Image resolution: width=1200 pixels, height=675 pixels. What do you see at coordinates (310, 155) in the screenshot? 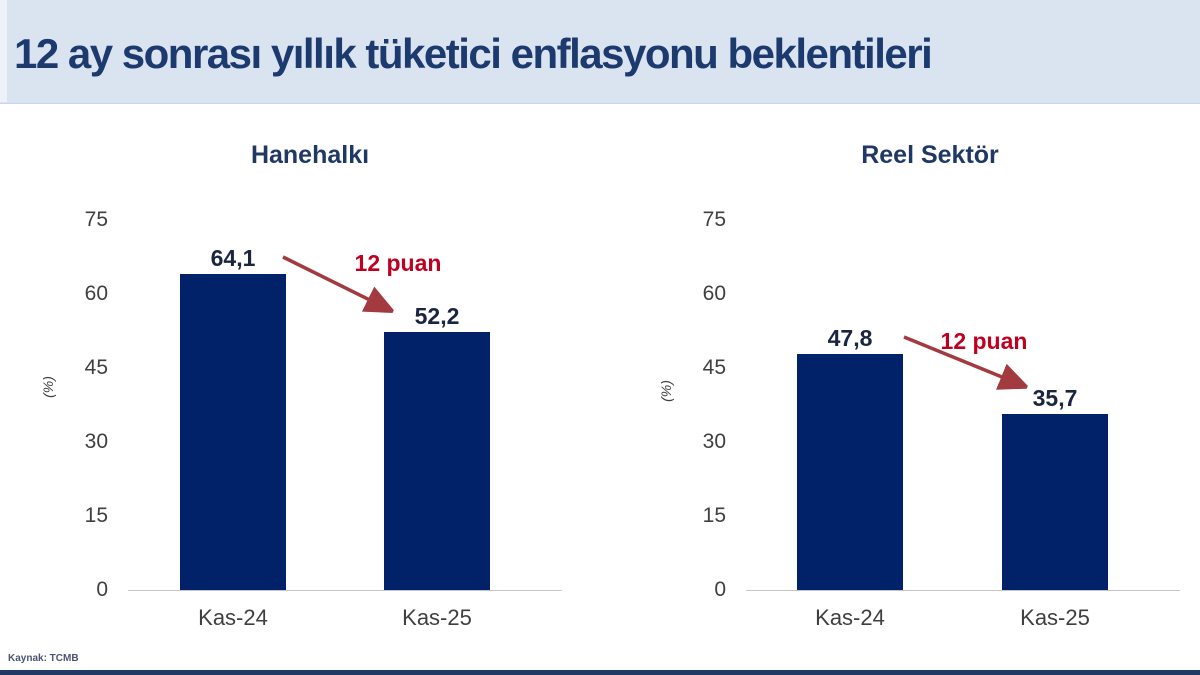
I see `chart-title-household: Hanehalkı` at bounding box center [310, 155].